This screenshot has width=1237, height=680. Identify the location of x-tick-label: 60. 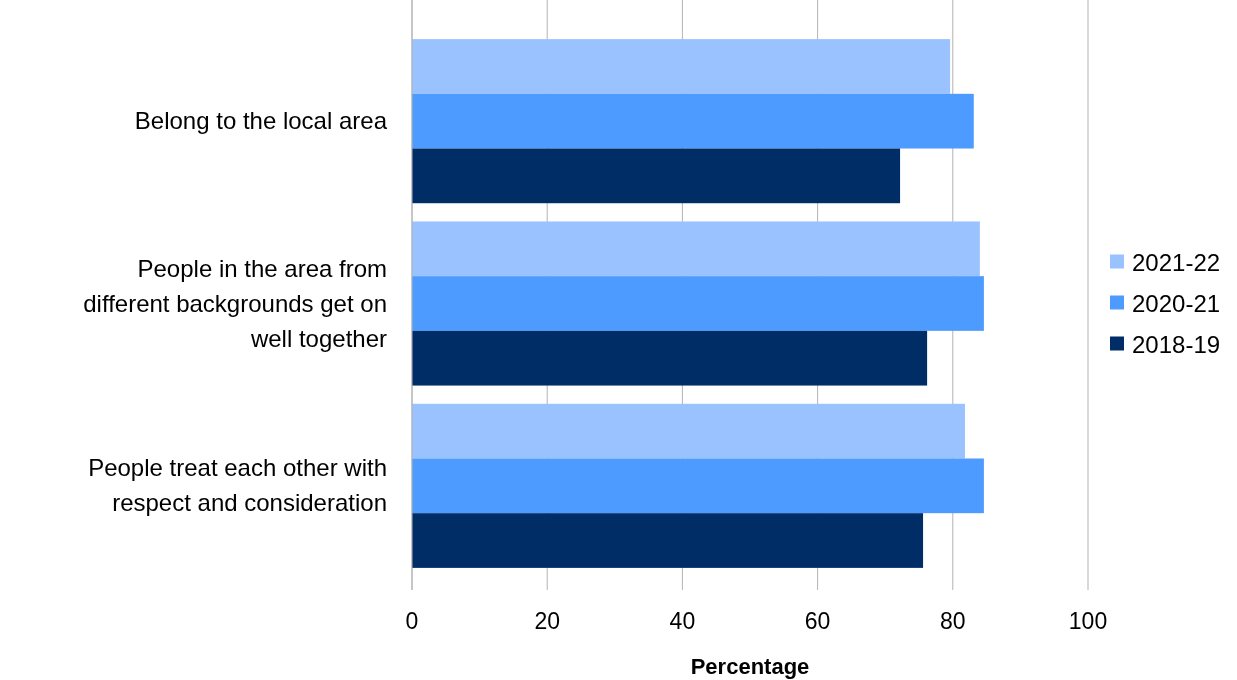
(817, 621).